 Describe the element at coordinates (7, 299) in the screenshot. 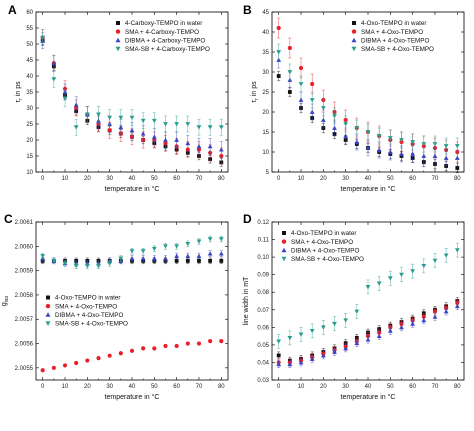

I see `y-axis-label-sub: iso` at that location.